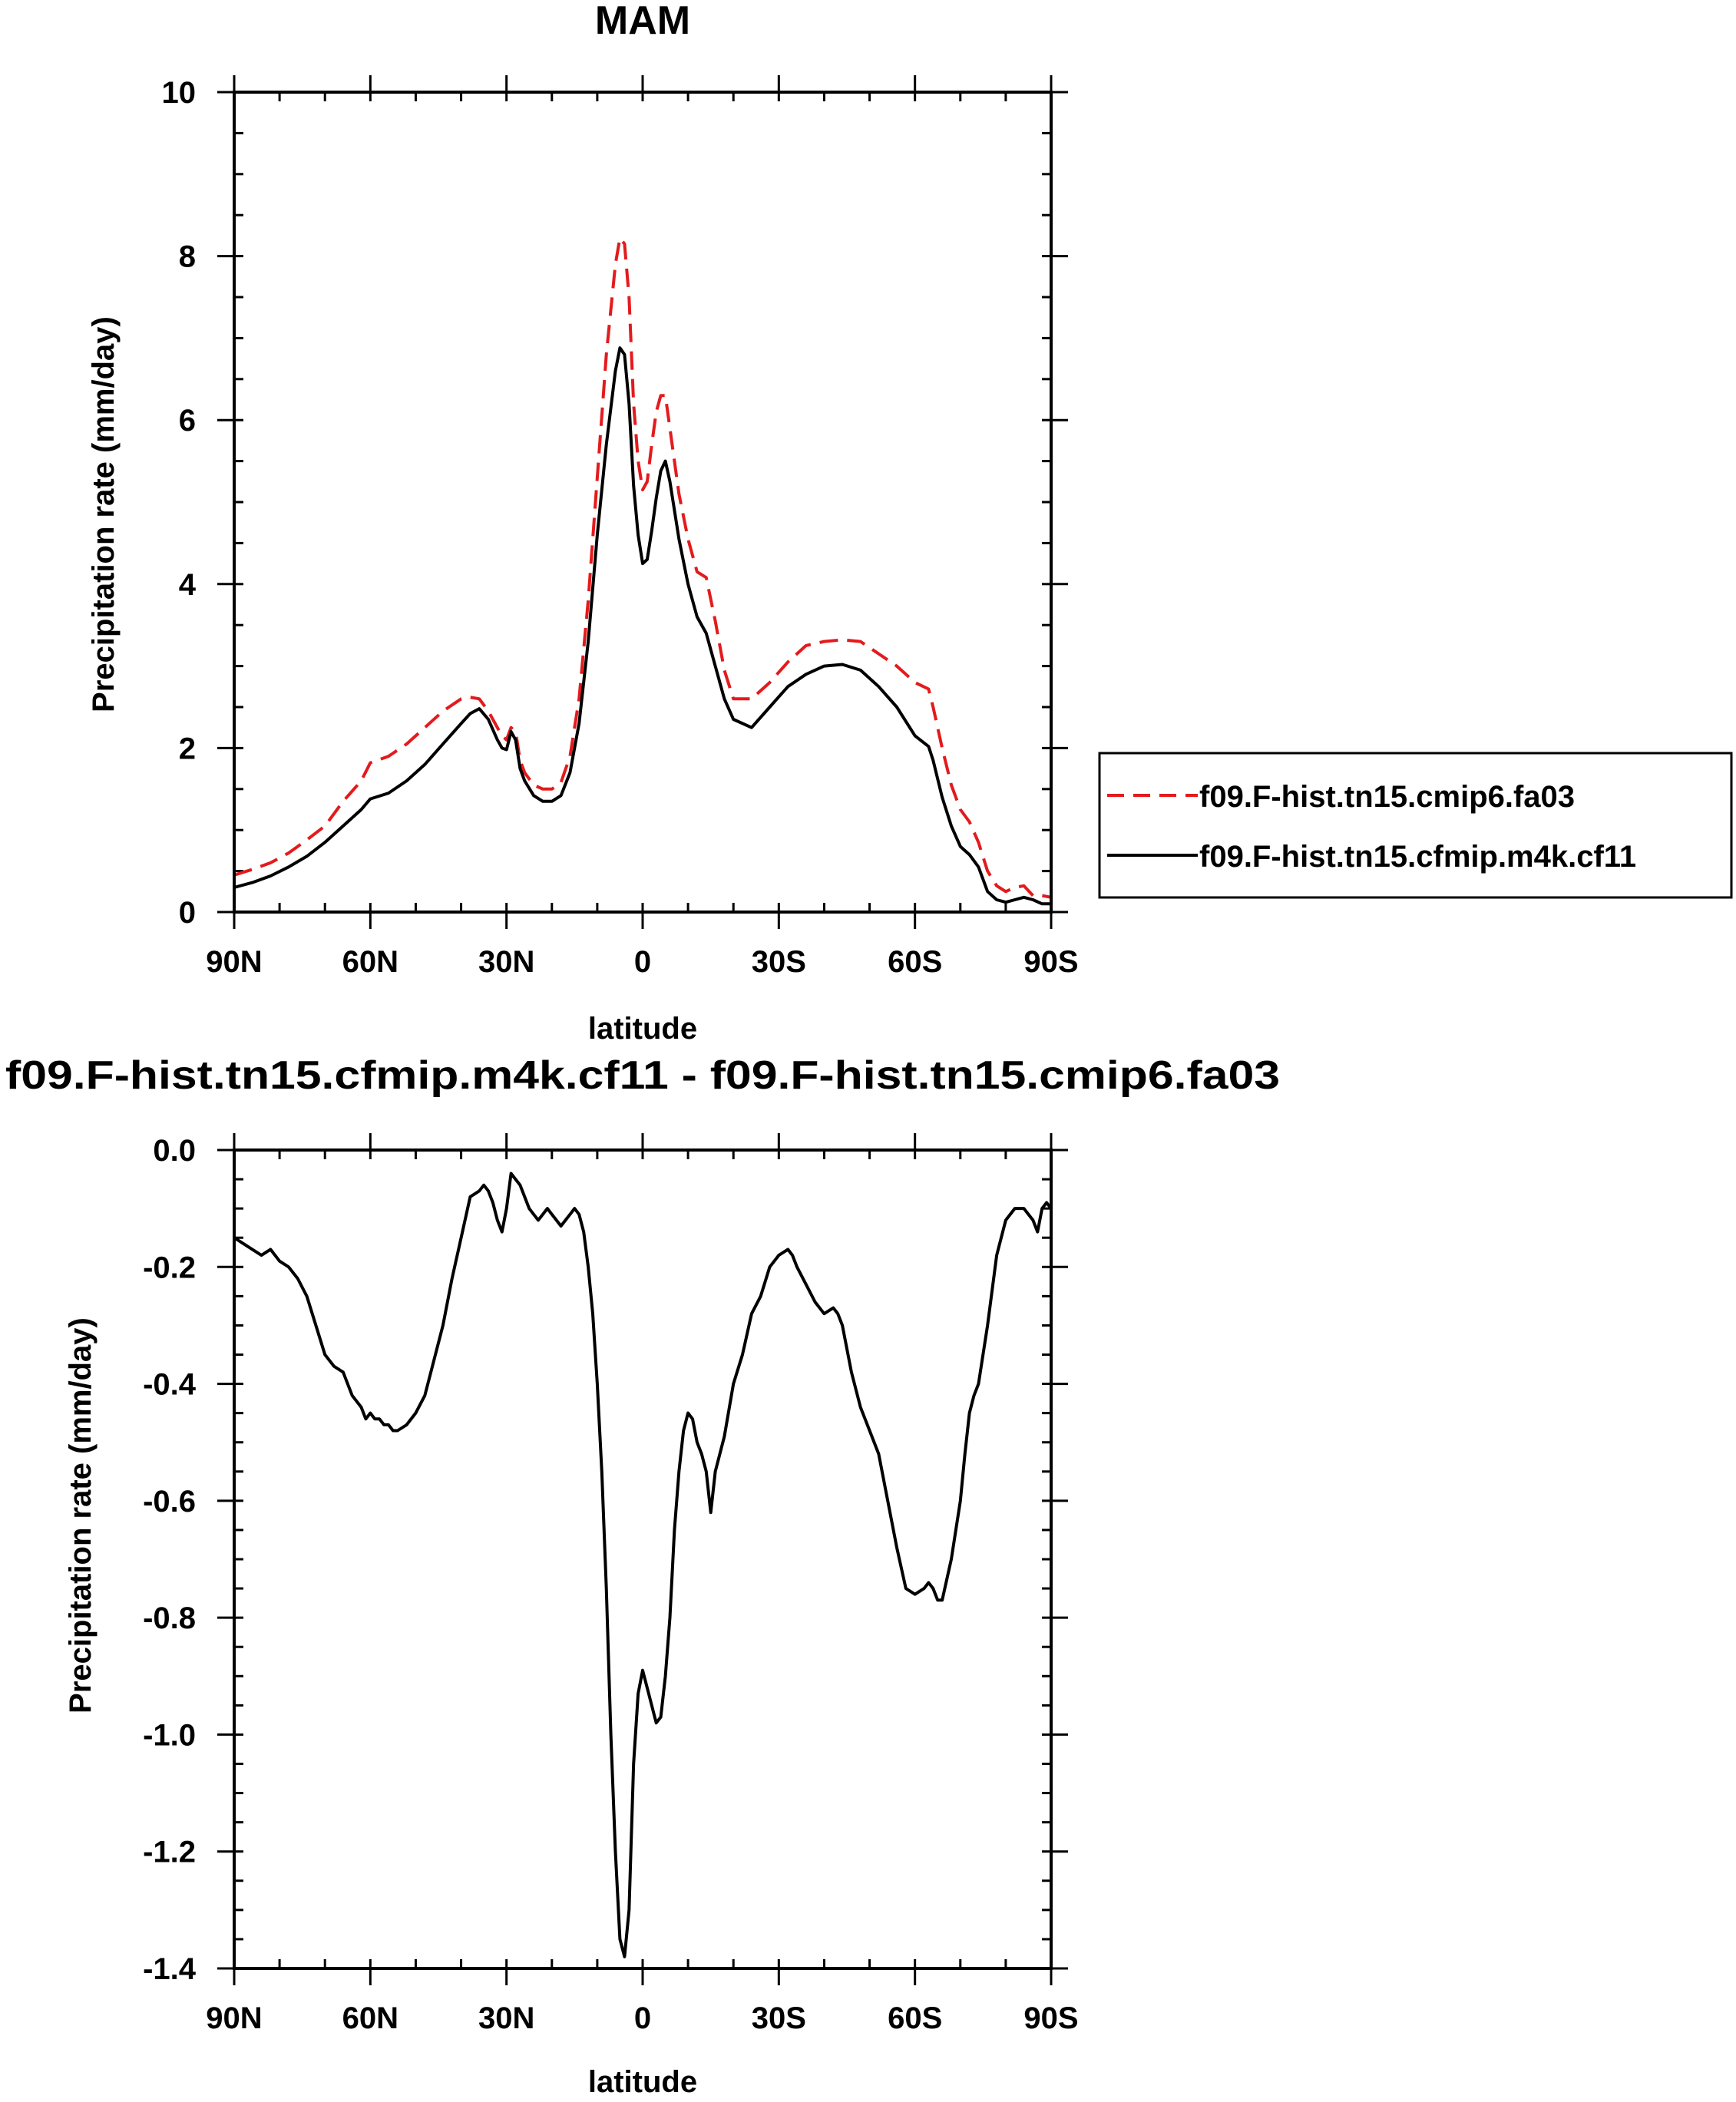 This screenshot has height=2102, width=1736. What do you see at coordinates (642, 21) in the screenshot?
I see `top-chart-title: MAM` at bounding box center [642, 21].